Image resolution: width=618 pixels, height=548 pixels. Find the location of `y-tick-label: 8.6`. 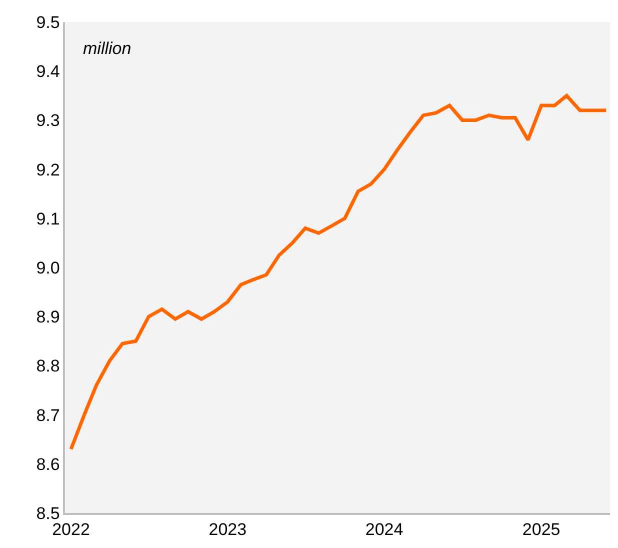

y-tick-label: 8.6 is located at coordinates (48, 464).